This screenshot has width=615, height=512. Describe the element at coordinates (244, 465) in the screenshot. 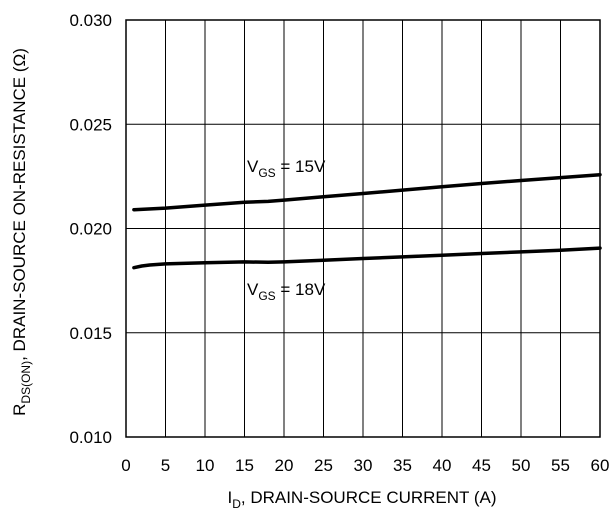

I see `x-tick-label: 15` at that location.